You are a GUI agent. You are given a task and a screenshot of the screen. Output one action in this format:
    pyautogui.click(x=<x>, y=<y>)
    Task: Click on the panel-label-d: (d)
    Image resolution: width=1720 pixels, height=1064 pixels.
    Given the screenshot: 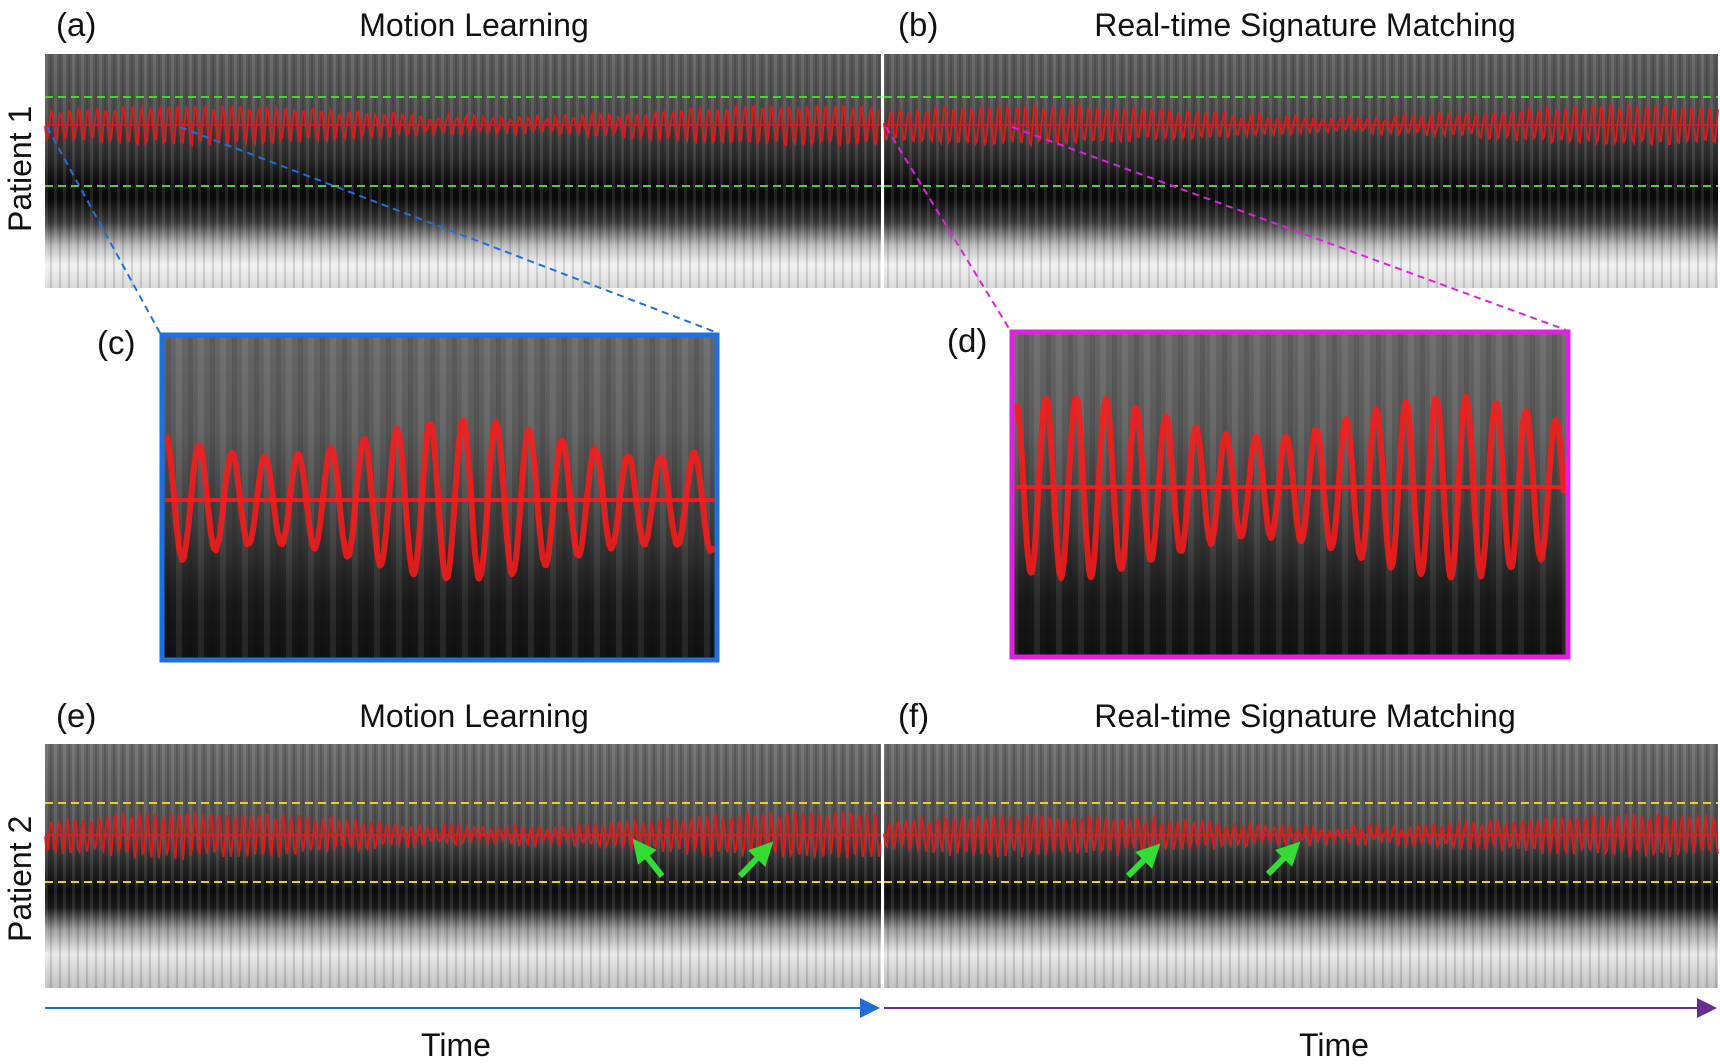 What is the action you would take?
    pyautogui.click(x=967, y=340)
    